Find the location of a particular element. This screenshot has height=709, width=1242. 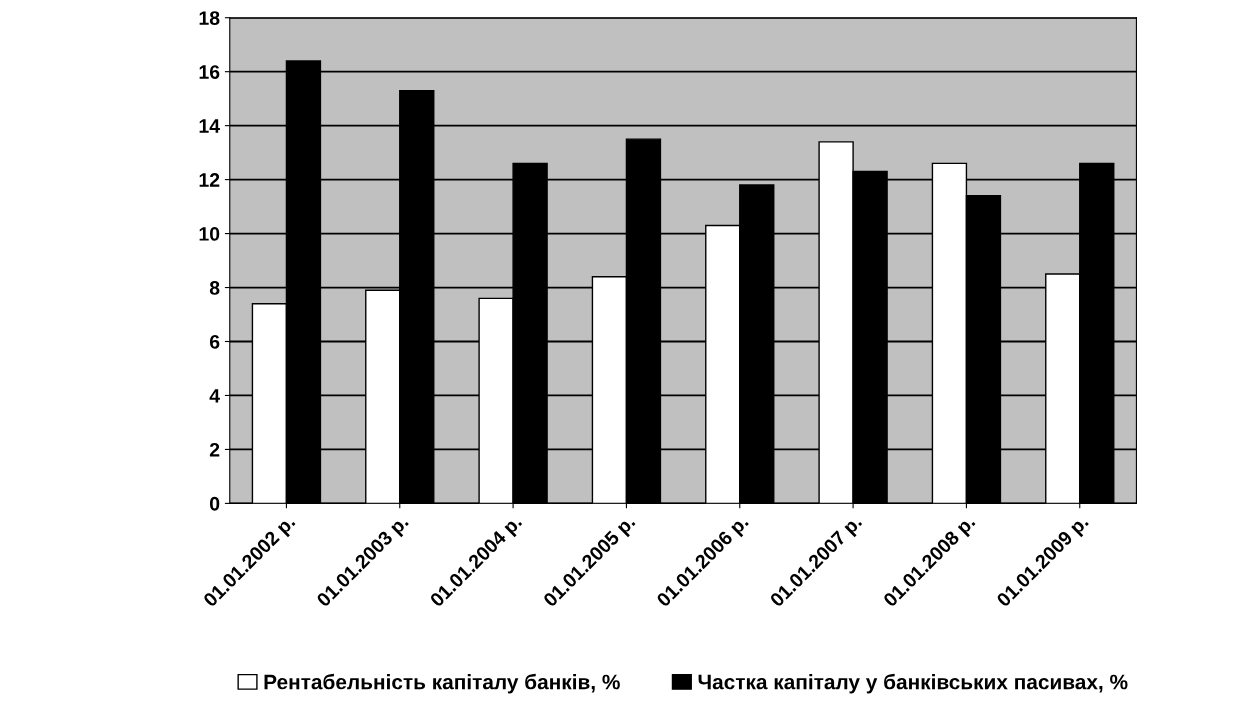

y-tick-label: 12 is located at coordinates (209, 180).